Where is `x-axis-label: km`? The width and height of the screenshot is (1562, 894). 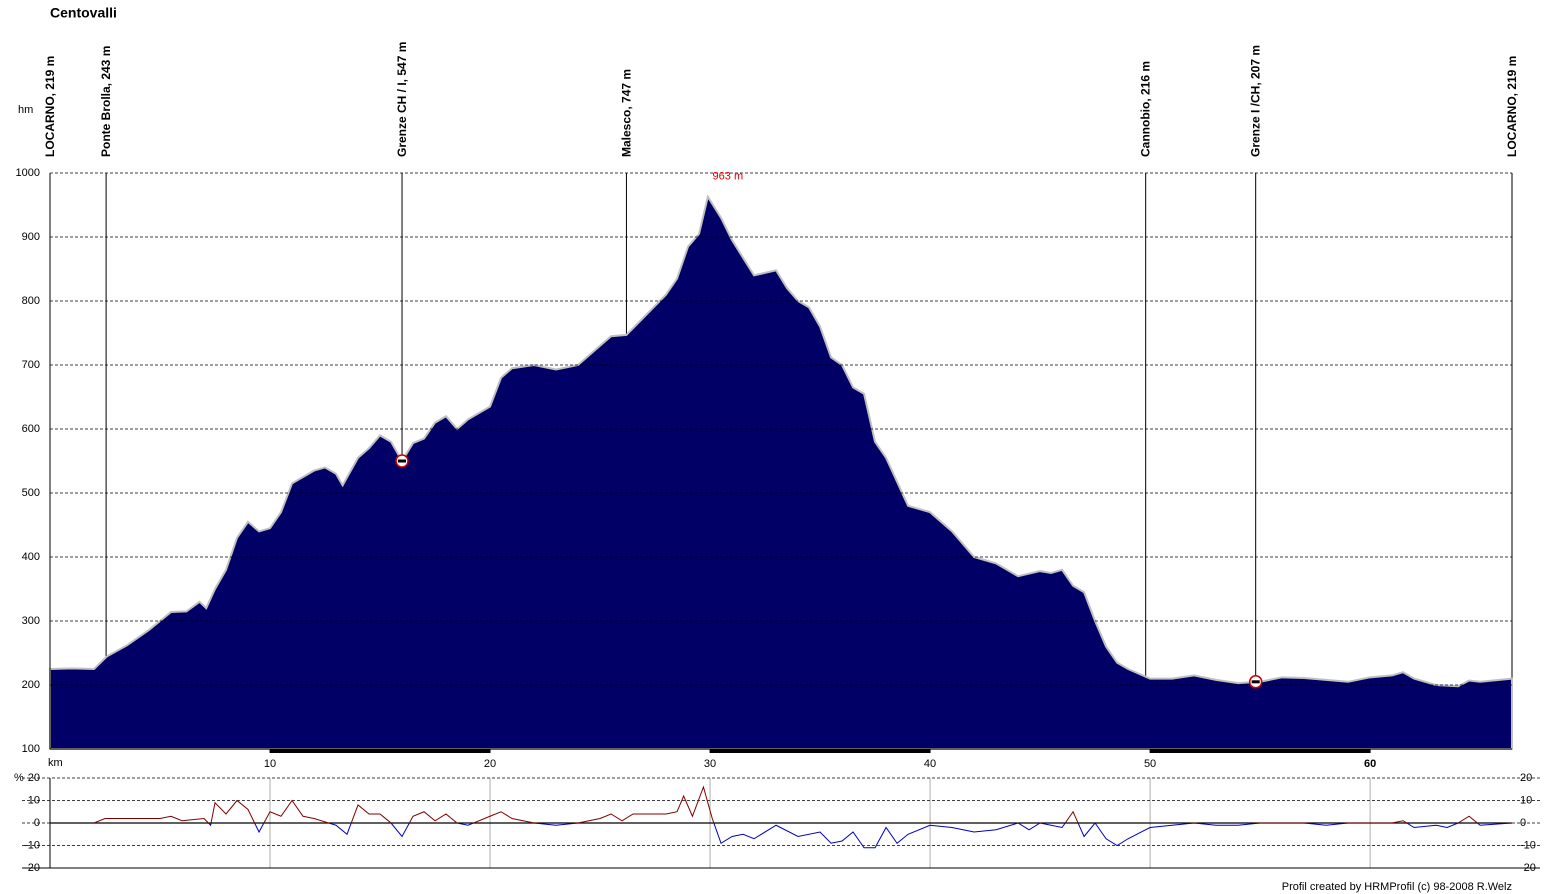
x-axis-label: km is located at coordinates (55, 763).